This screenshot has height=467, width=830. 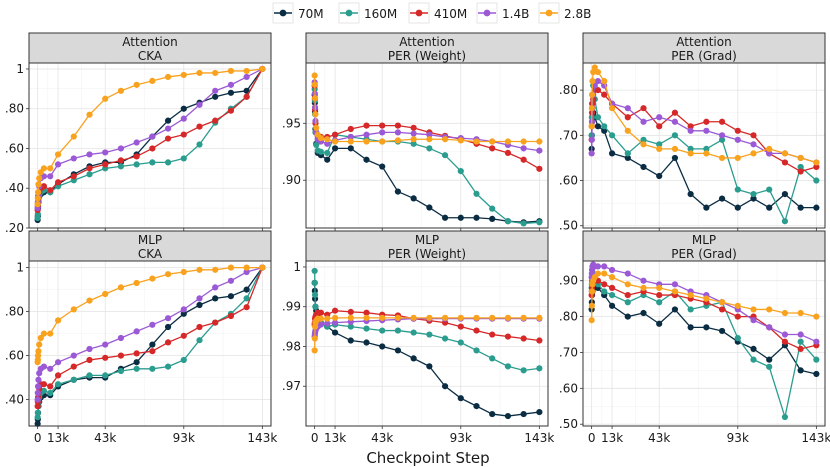 What do you see at coordinates (568, 181) in the screenshot?
I see `y-tick-label: .60` at bounding box center [568, 181].